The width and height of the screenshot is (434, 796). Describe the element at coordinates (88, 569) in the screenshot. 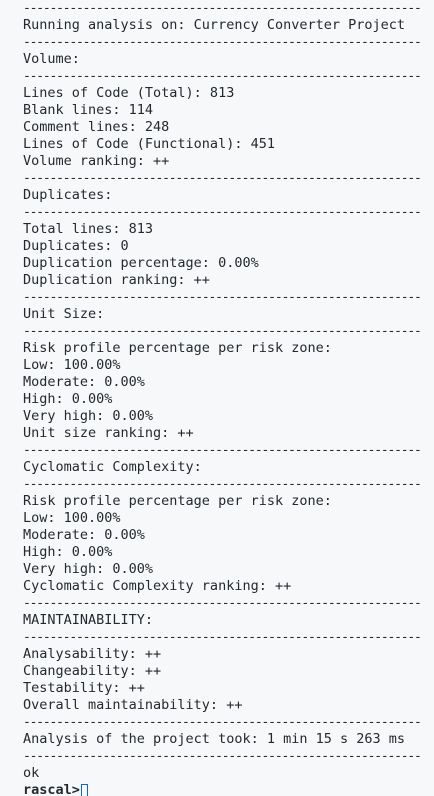

I see `complexity-line: Very high: 0.00%` at that location.